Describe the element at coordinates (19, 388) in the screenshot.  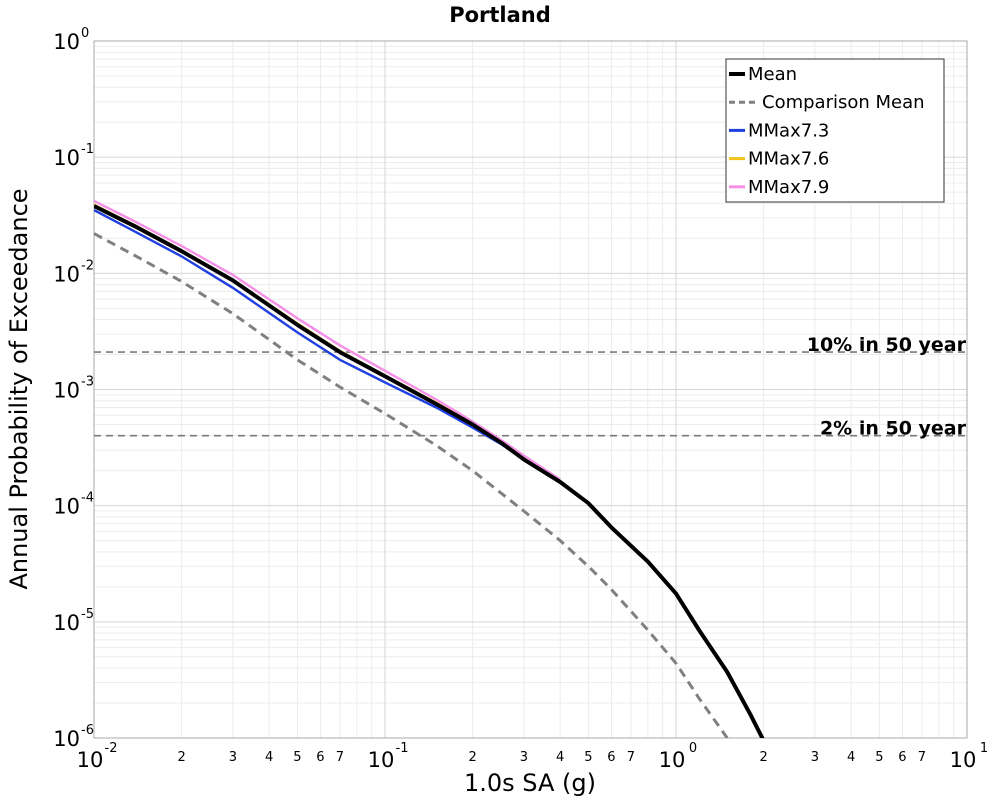
I see `y-axis-label: Annual Probability of Exceedance` at that location.